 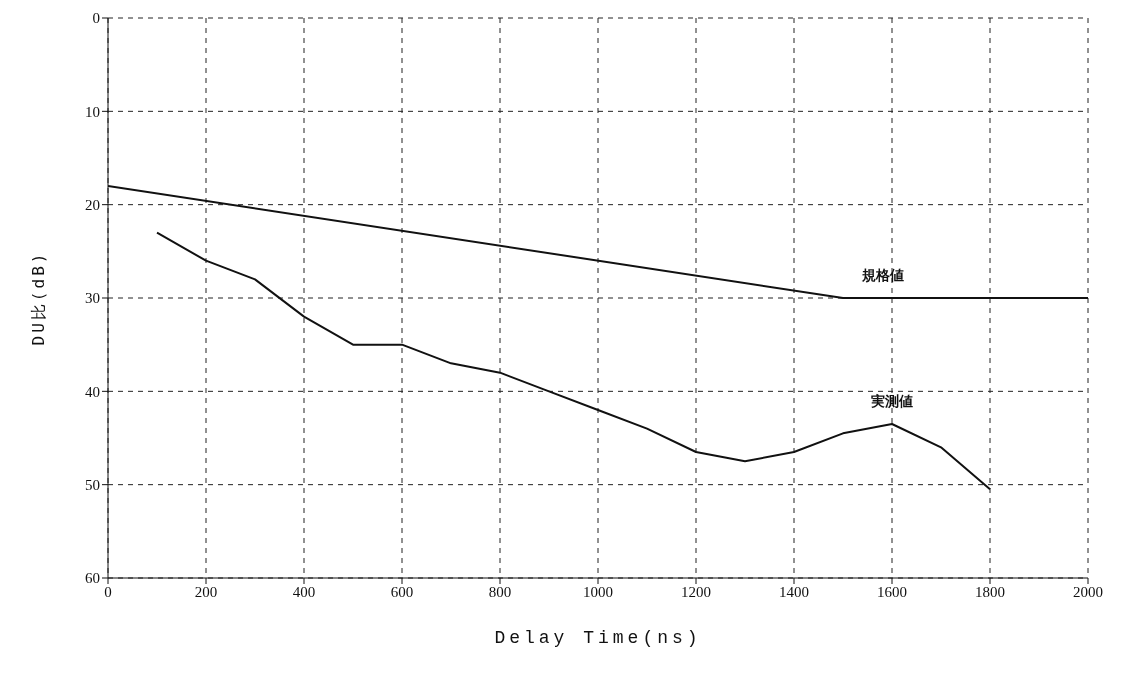 What do you see at coordinates (92, 111) in the screenshot?
I see `y-tick-label: 10` at bounding box center [92, 111].